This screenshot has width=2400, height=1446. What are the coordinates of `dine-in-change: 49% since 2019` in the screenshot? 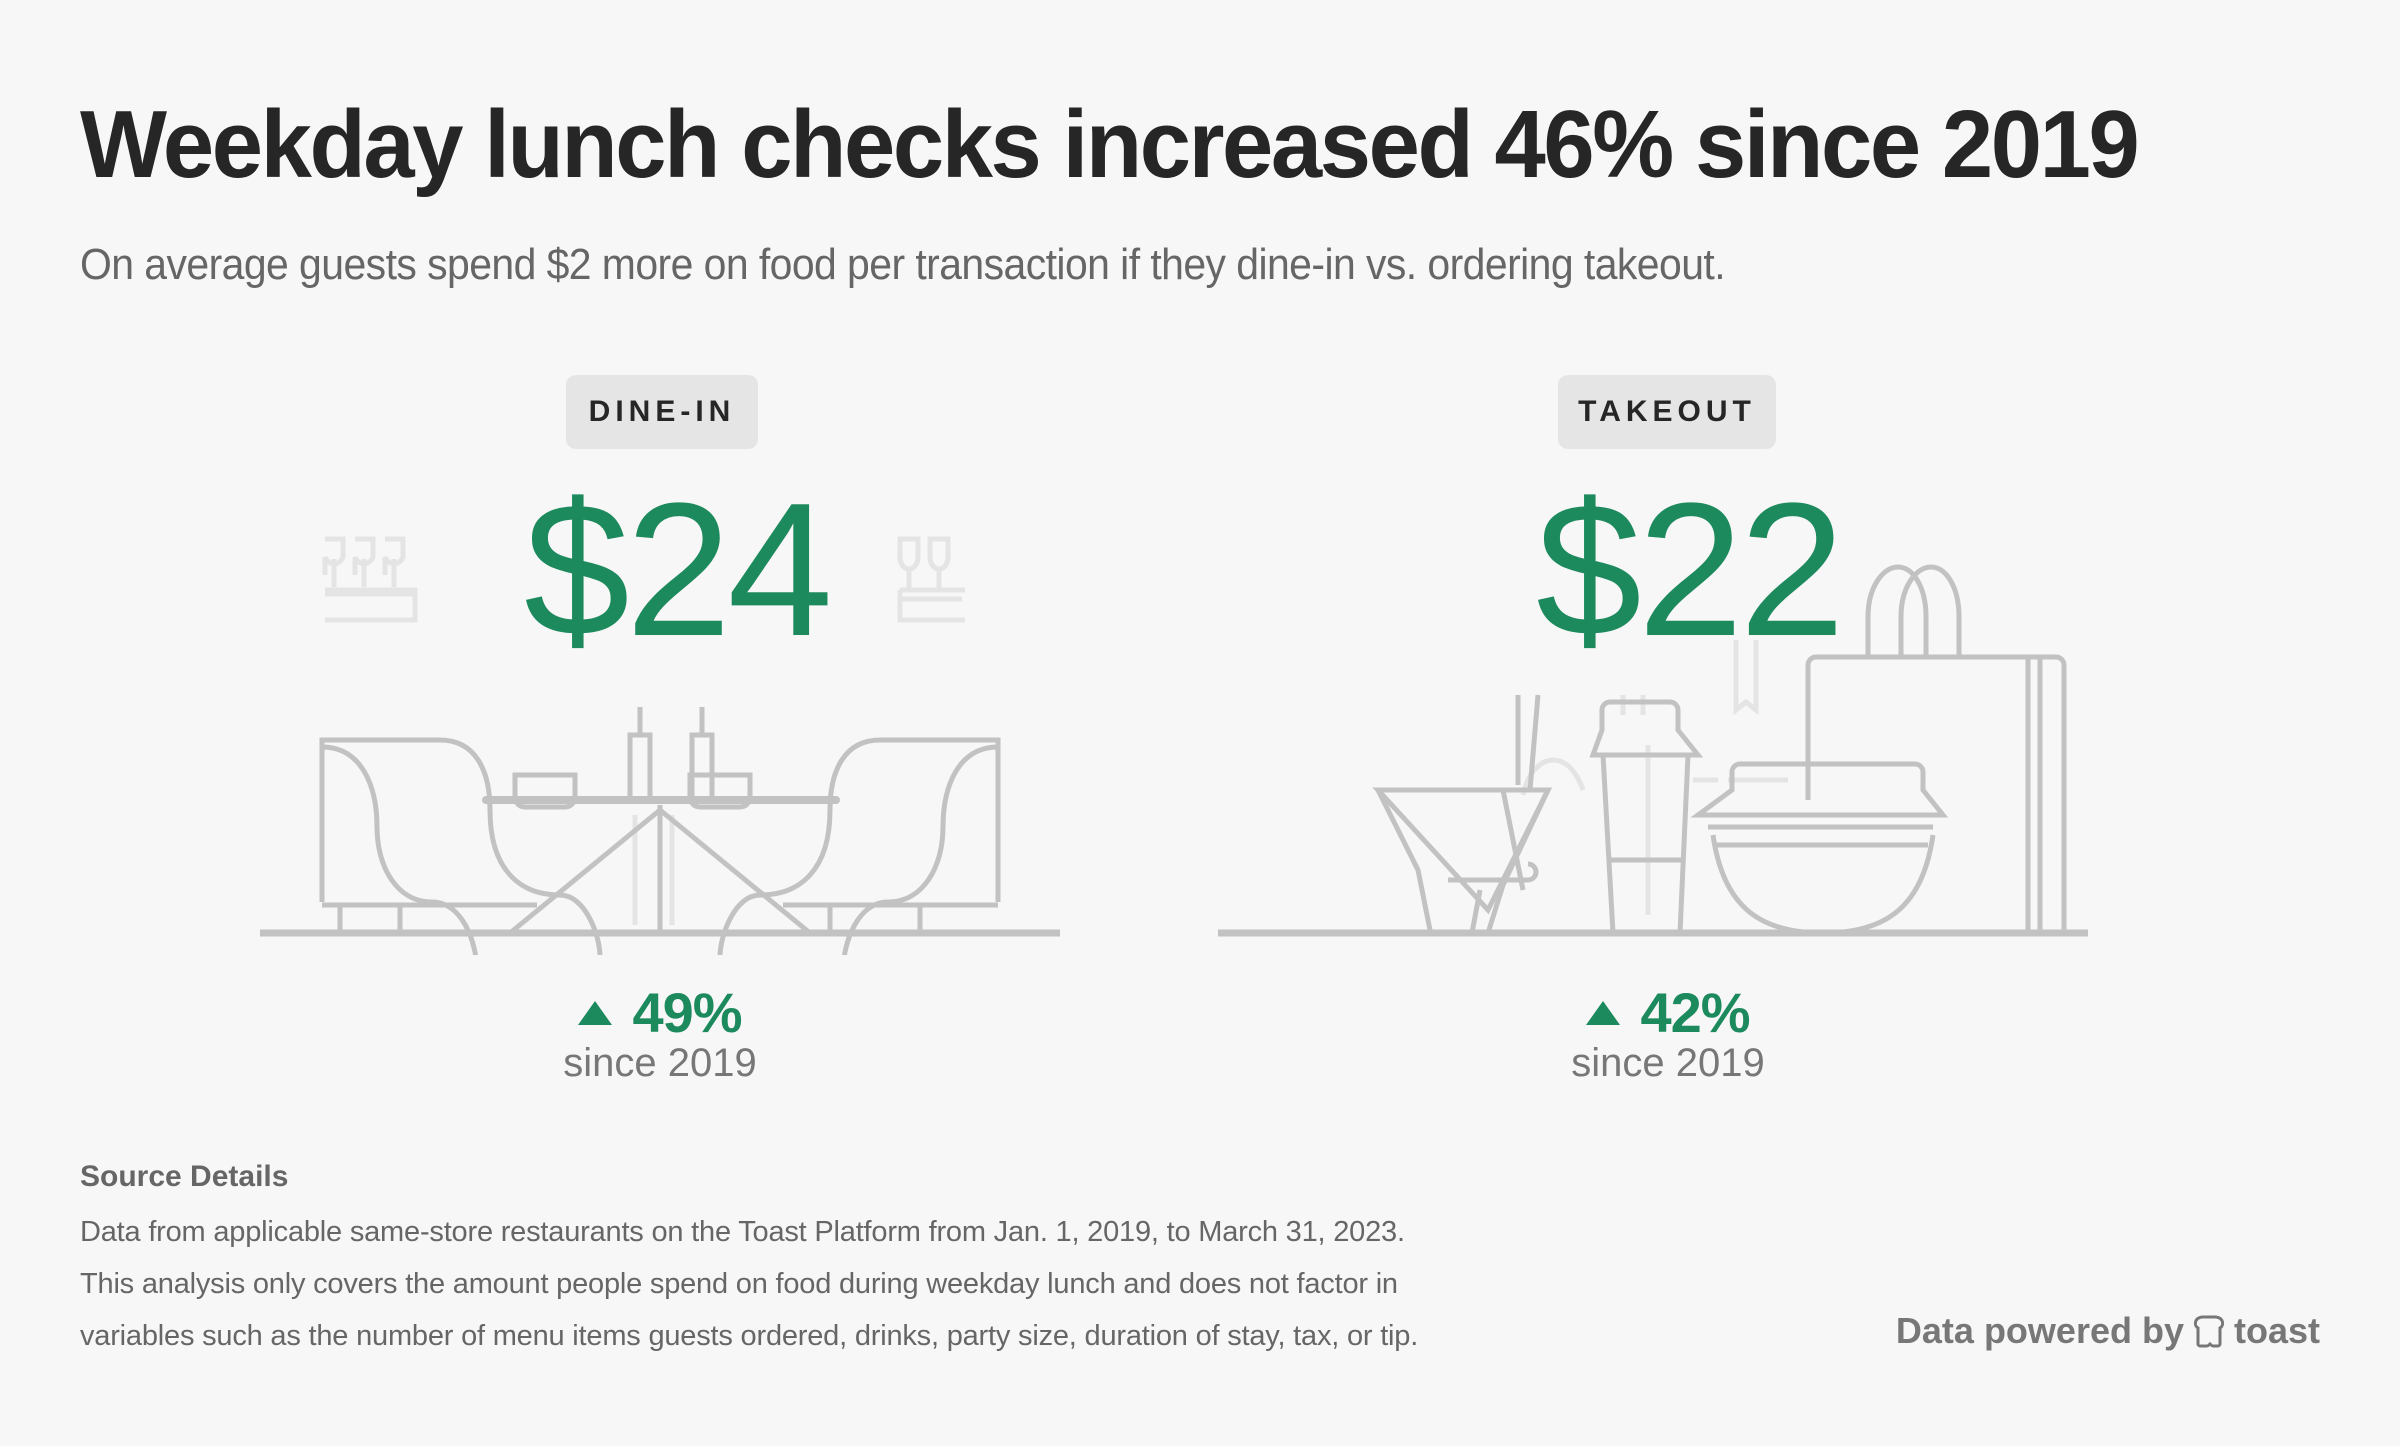 It's located at (660, 1033).